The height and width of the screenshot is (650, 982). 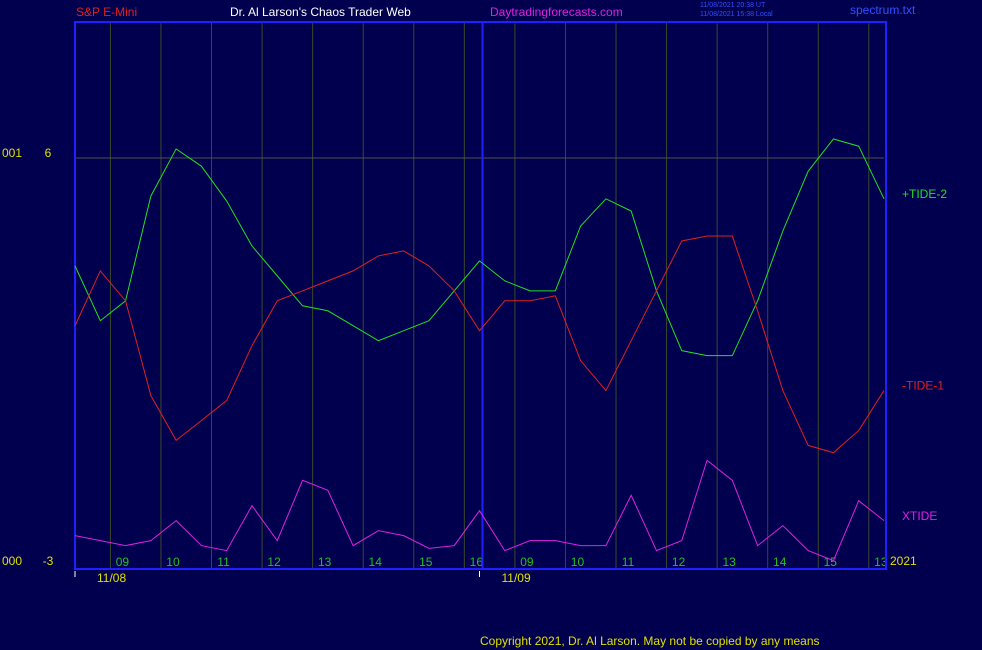 What do you see at coordinates (924, 194) in the screenshot?
I see `legend-label: +TIDE-2` at bounding box center [924, 194].